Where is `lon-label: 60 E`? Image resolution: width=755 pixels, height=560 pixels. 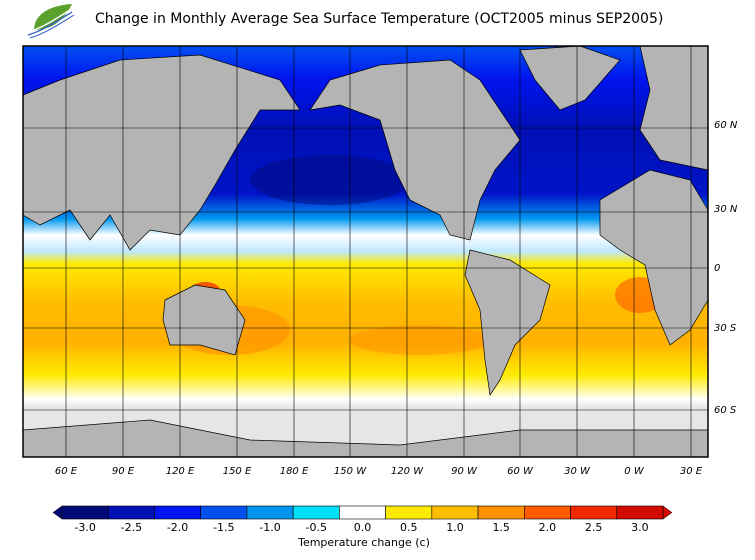 lon-label: 60 E is located at coordinates (66, 471).